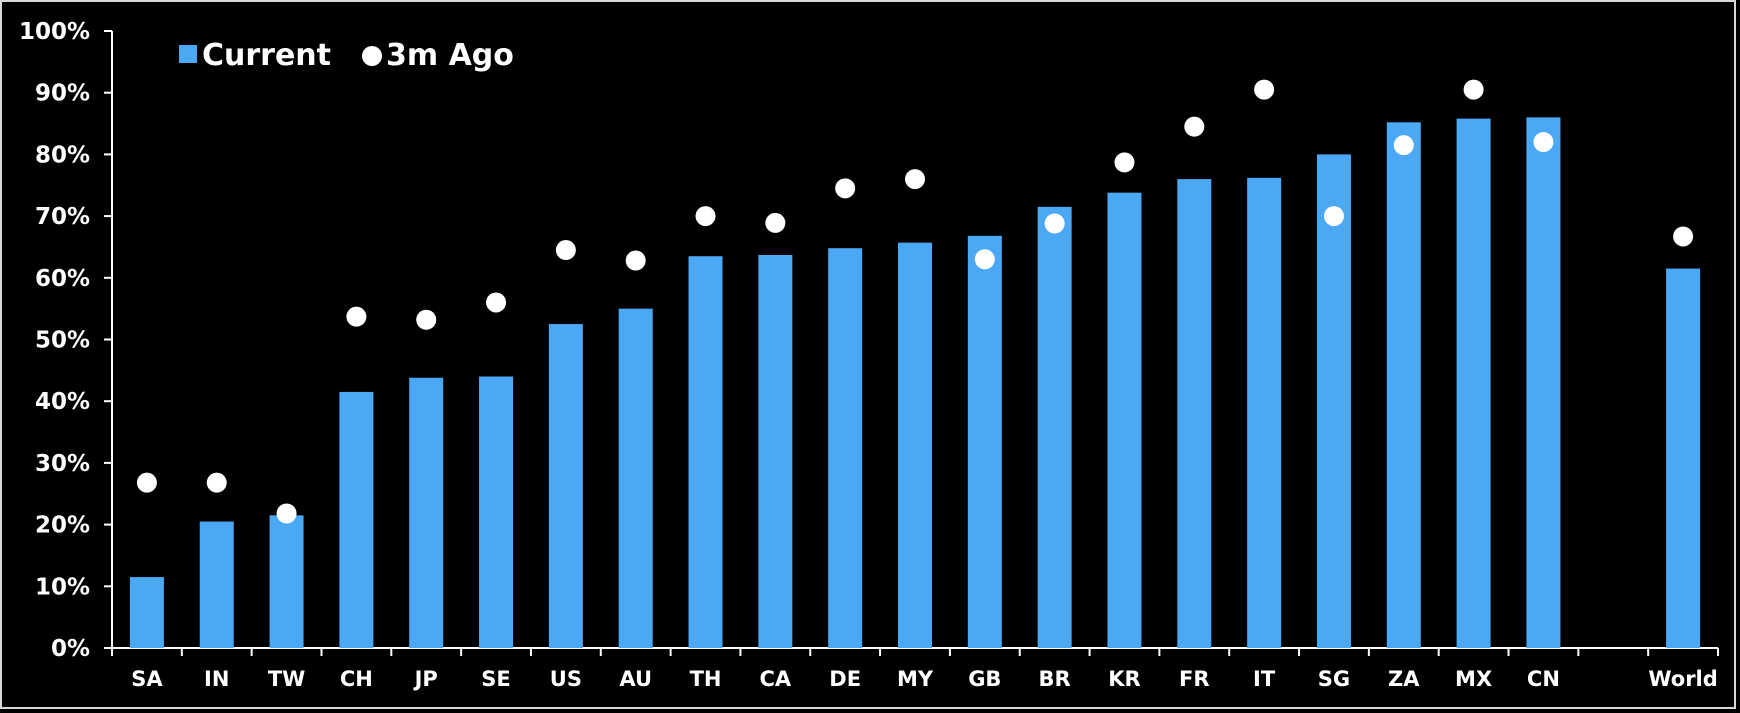 This screenshot has width=1740, height=713. Describe the element at coordinates (845, 679) in the screenshot. I see `x-category-label: DE` at that location.